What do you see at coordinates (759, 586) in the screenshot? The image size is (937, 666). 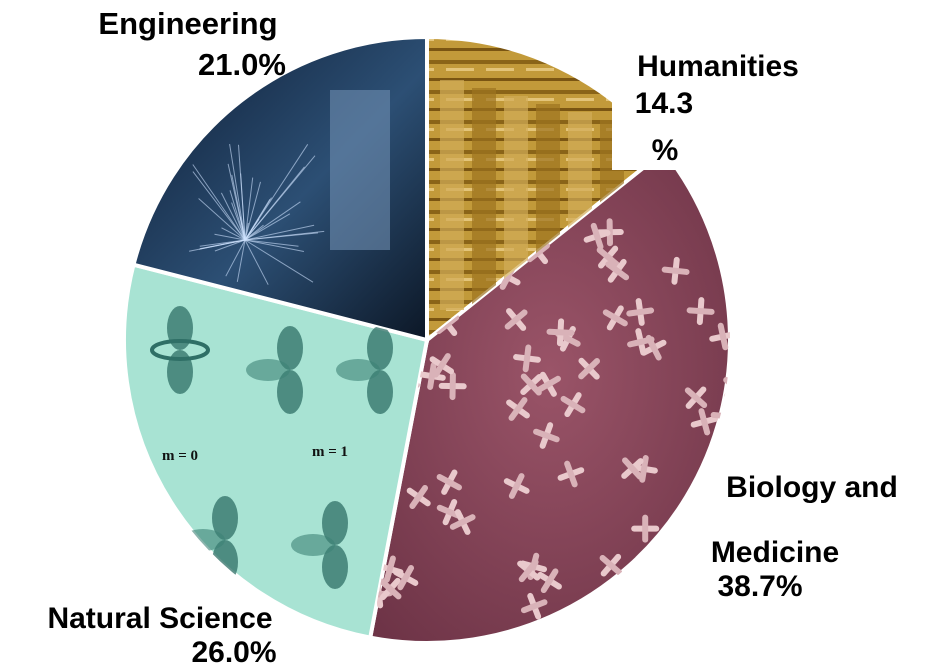 I see `label-biology-value: 38.7%` at bounding box center [759, 586].